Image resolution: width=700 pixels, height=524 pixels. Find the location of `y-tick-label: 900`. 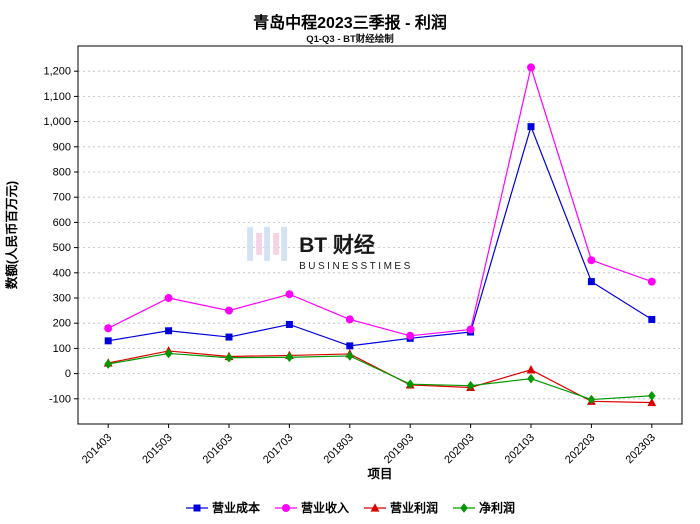

y-tick-label: 900 is located at coordinates (62, 147).